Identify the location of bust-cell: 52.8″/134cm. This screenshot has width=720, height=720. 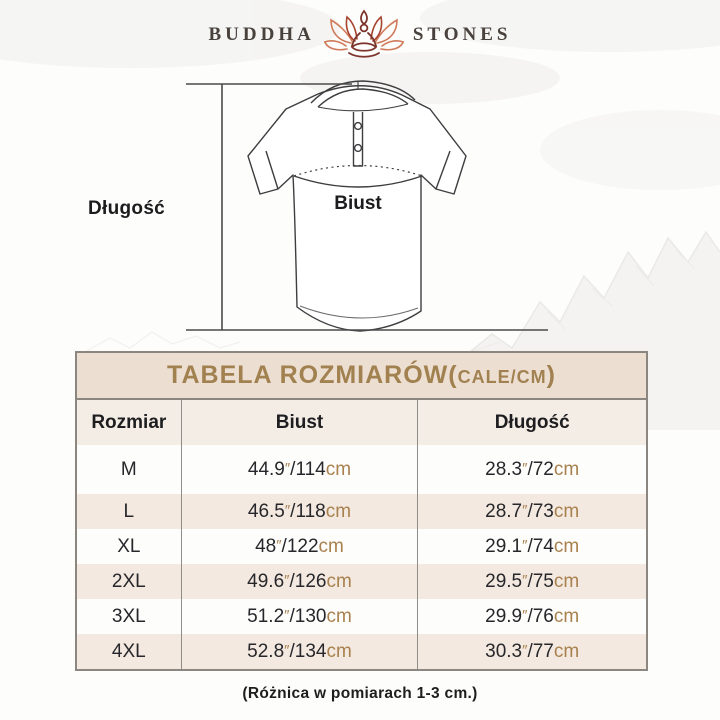
(299, 651).